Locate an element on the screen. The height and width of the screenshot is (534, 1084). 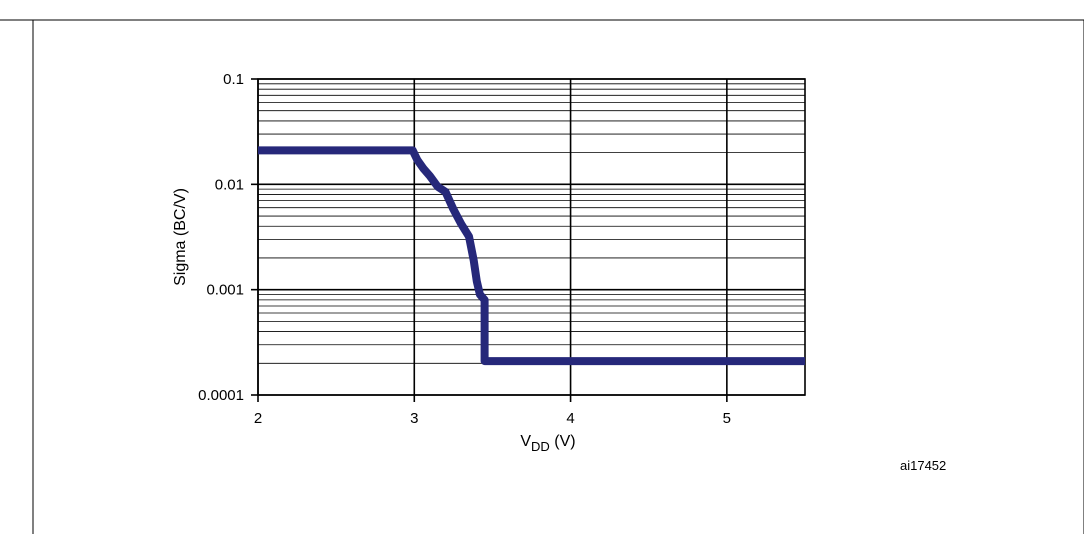
y-tick-label: 0.01 is located at coordinates (229, 184).